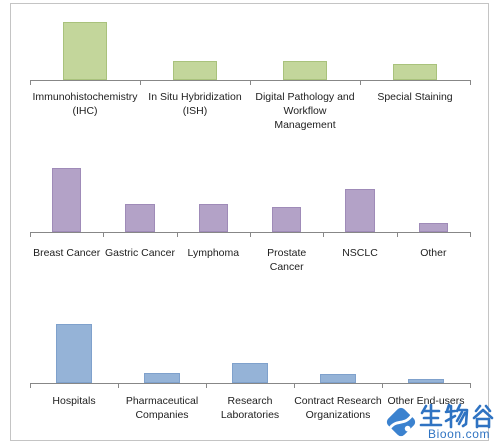 The height and width of the screenshot is (444, 500). I want to click on category-label: Research Laboratories, so click(250, 408).